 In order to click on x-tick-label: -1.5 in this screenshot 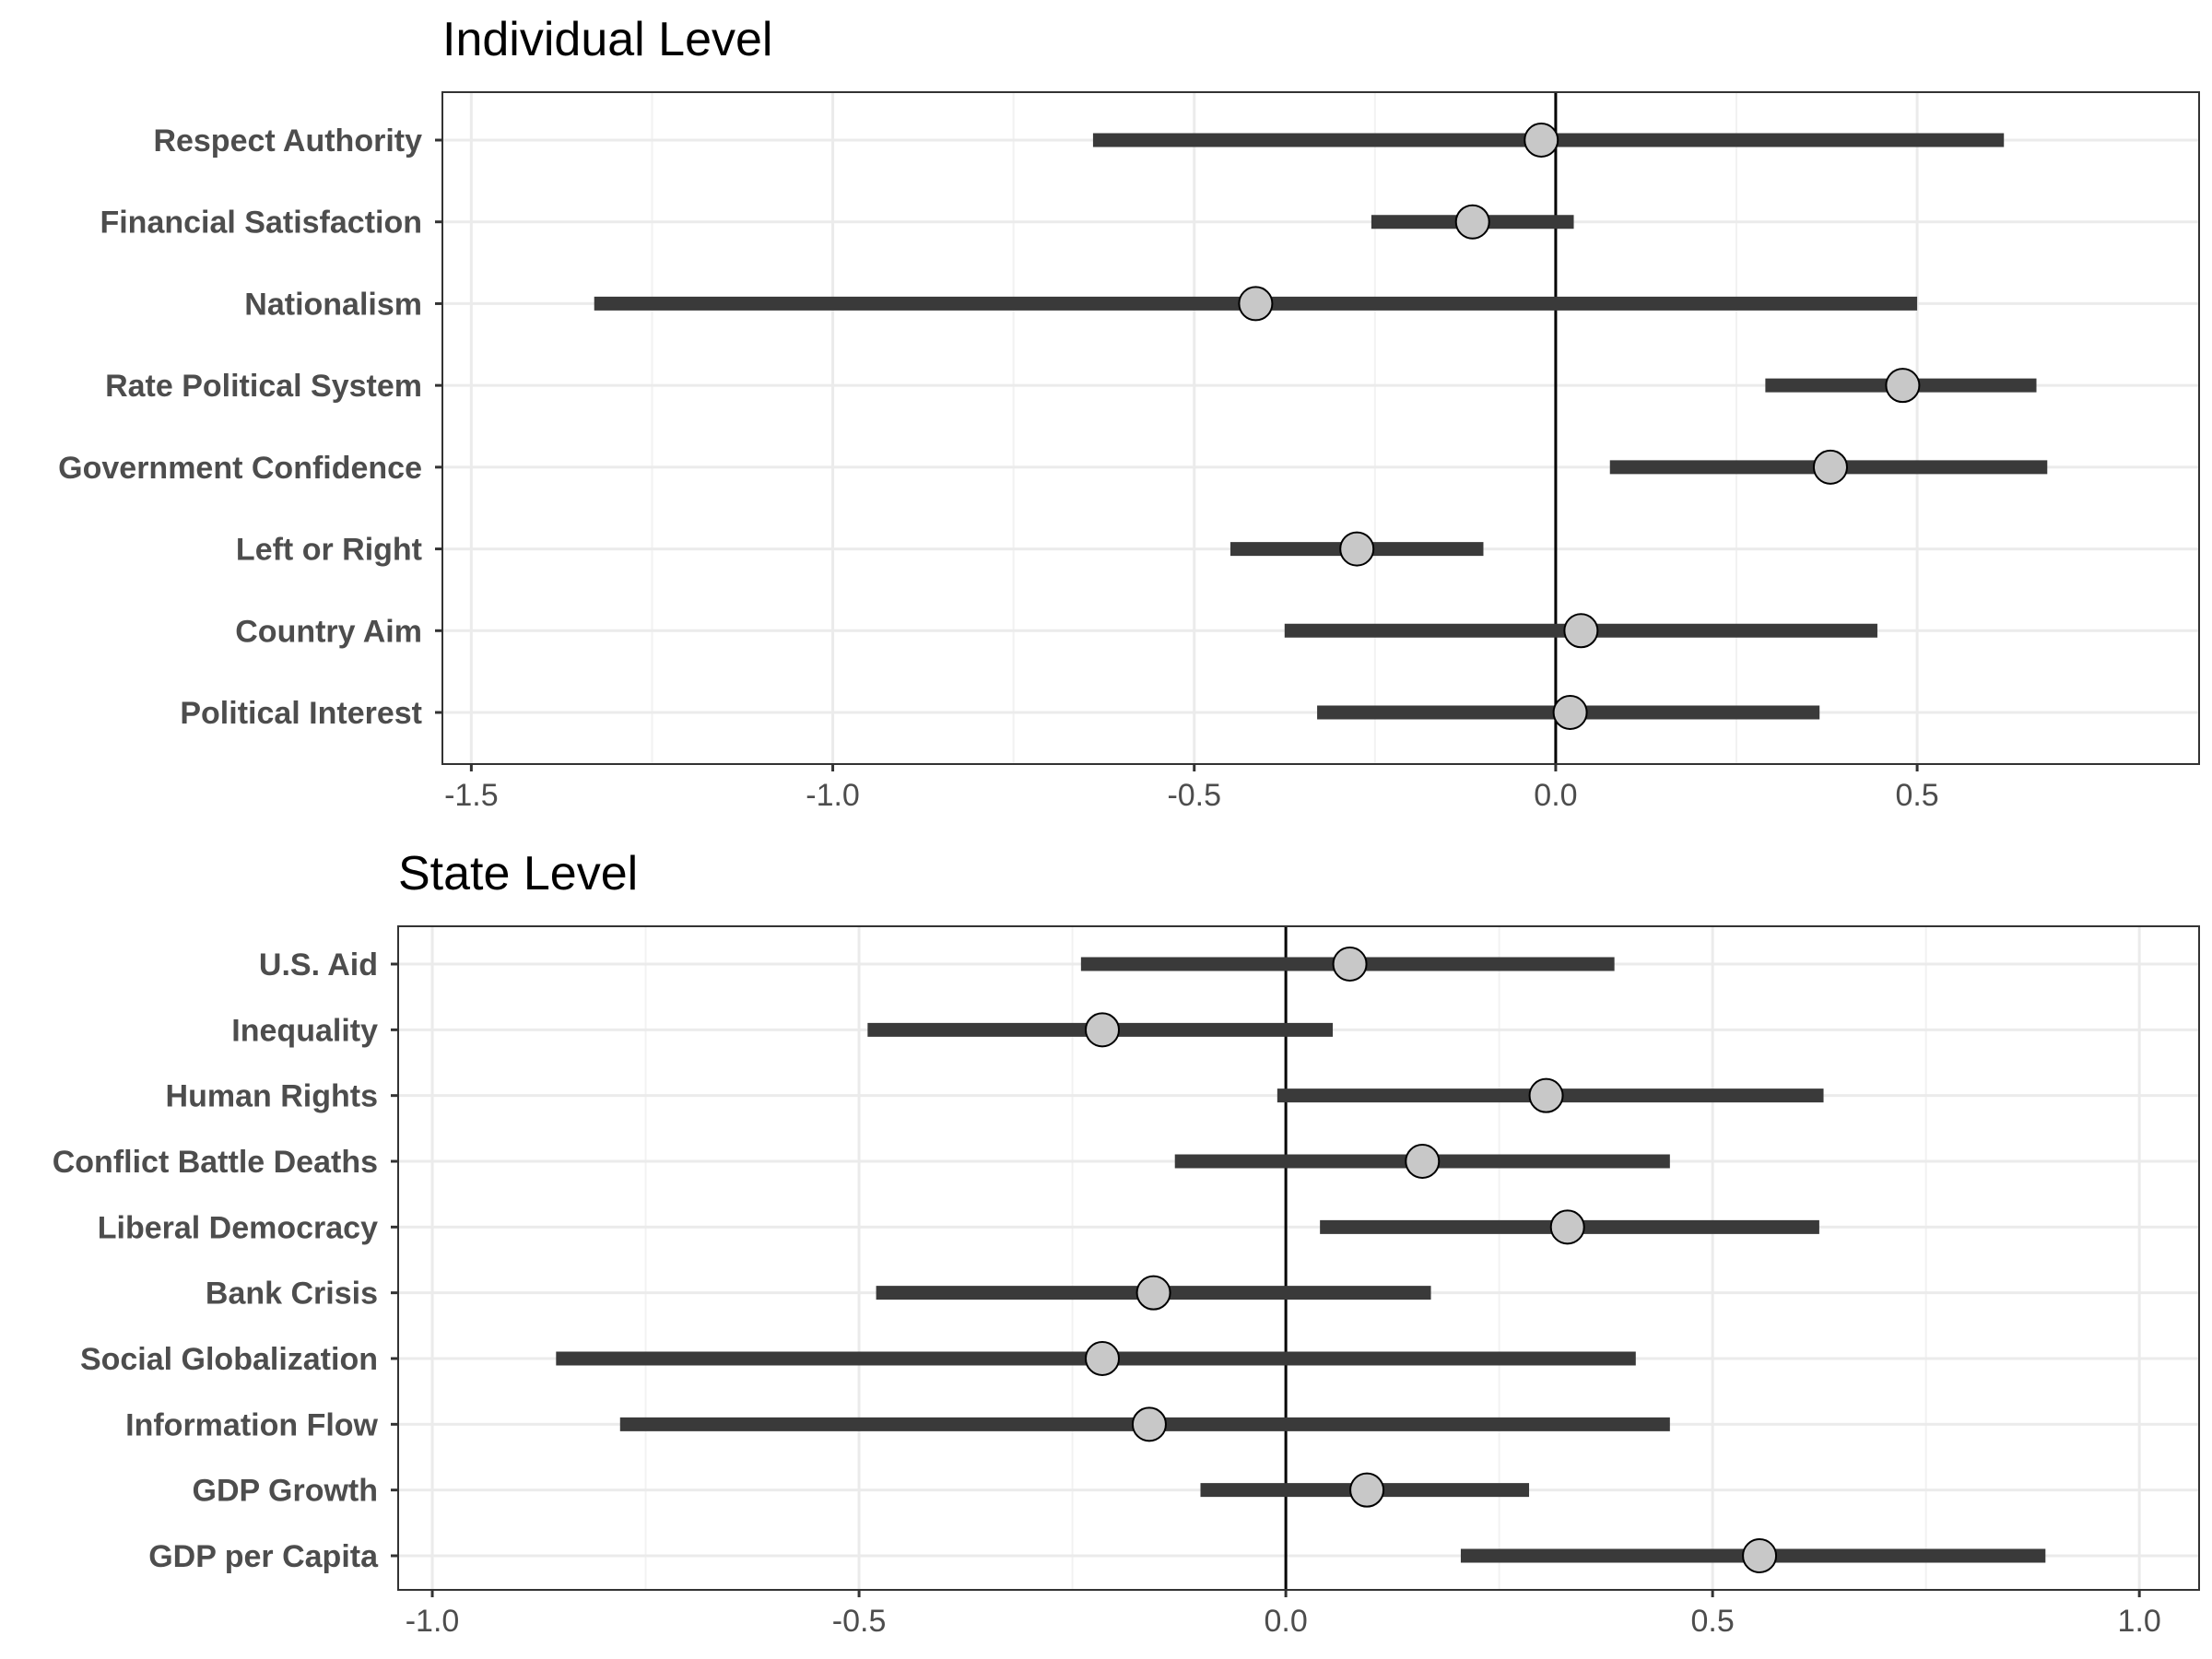, I will do `click(471, 795)`.